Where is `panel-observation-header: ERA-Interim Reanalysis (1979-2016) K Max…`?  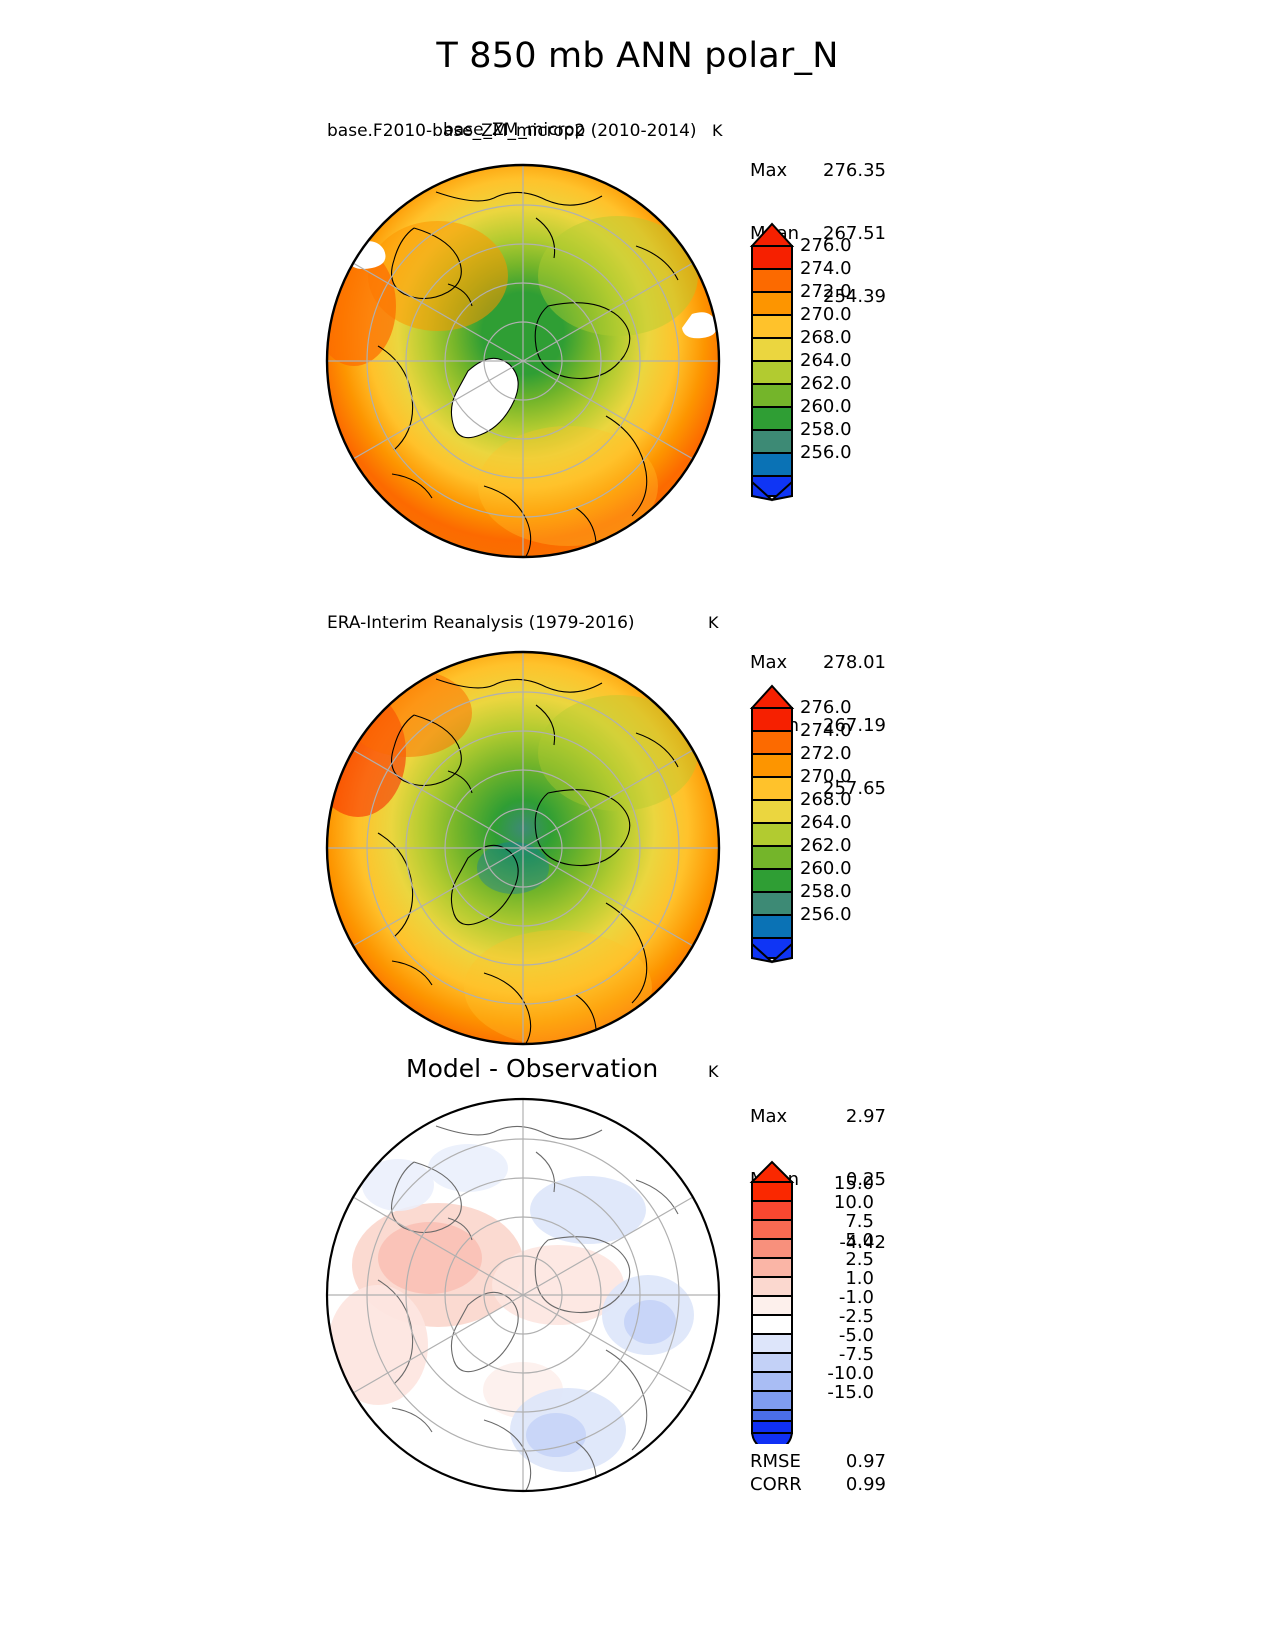
panel-observation-header: ERA-Interim Reanalysis (1979-2016) K Max… is located at coordinates (637, 703).